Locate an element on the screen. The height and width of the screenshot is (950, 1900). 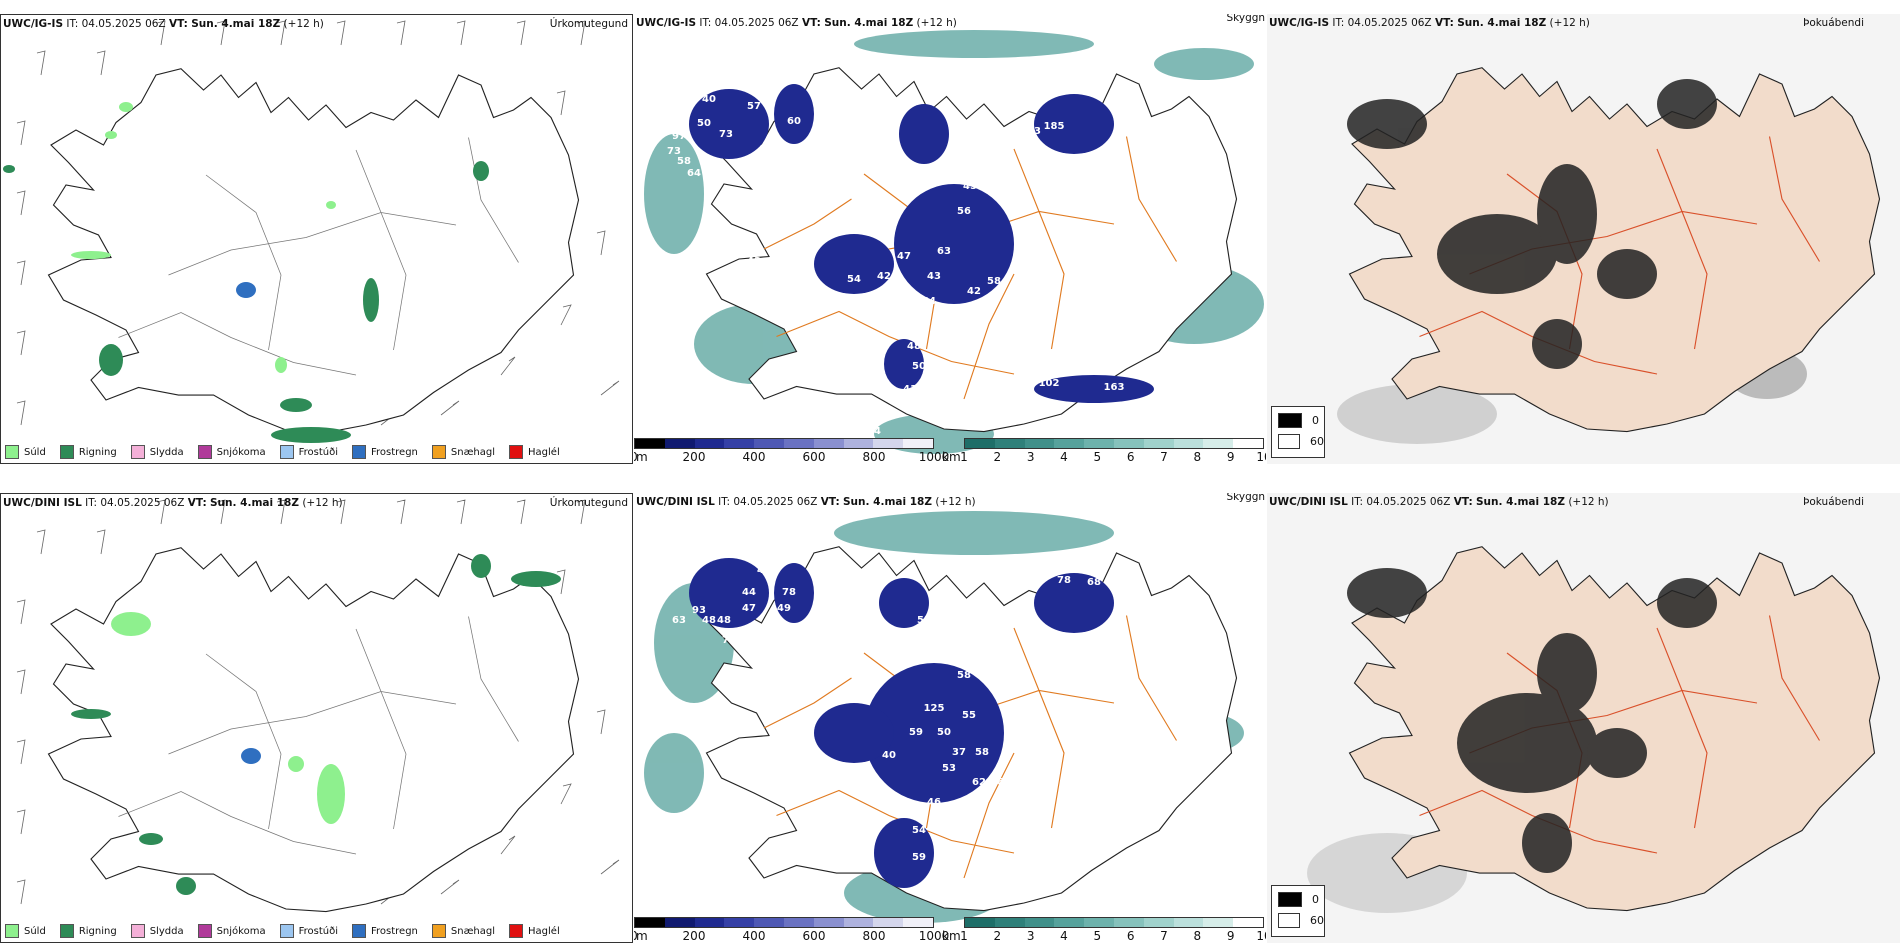
cloud-value-label: 78 is located at coordinates (789, 592).